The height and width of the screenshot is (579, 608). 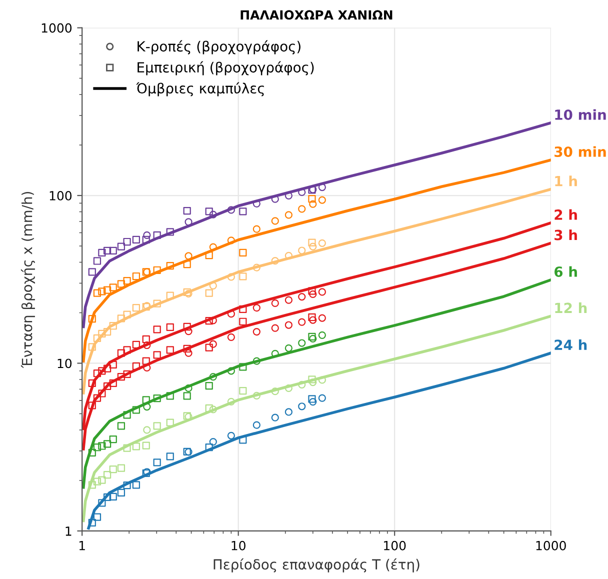 What do you see at coordinates (61, 195) in the screenshot?
I see `y-tick-label: 100` at bounding box center [61, 195].